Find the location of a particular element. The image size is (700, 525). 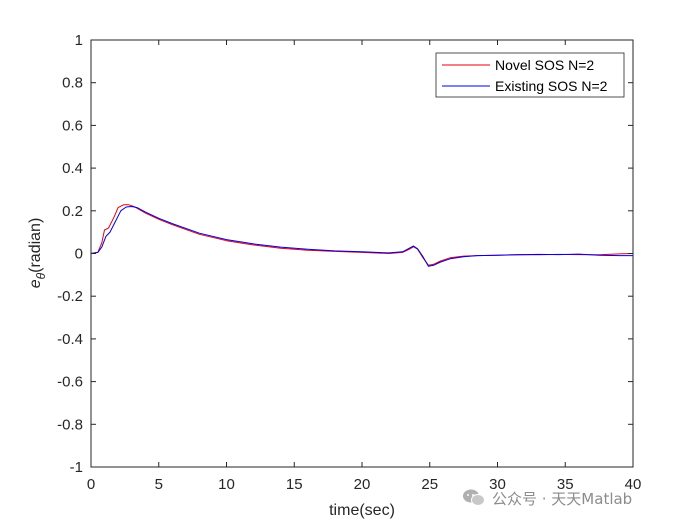

y-axis-label: eθ(radian) is located at coordinates (37, 253).